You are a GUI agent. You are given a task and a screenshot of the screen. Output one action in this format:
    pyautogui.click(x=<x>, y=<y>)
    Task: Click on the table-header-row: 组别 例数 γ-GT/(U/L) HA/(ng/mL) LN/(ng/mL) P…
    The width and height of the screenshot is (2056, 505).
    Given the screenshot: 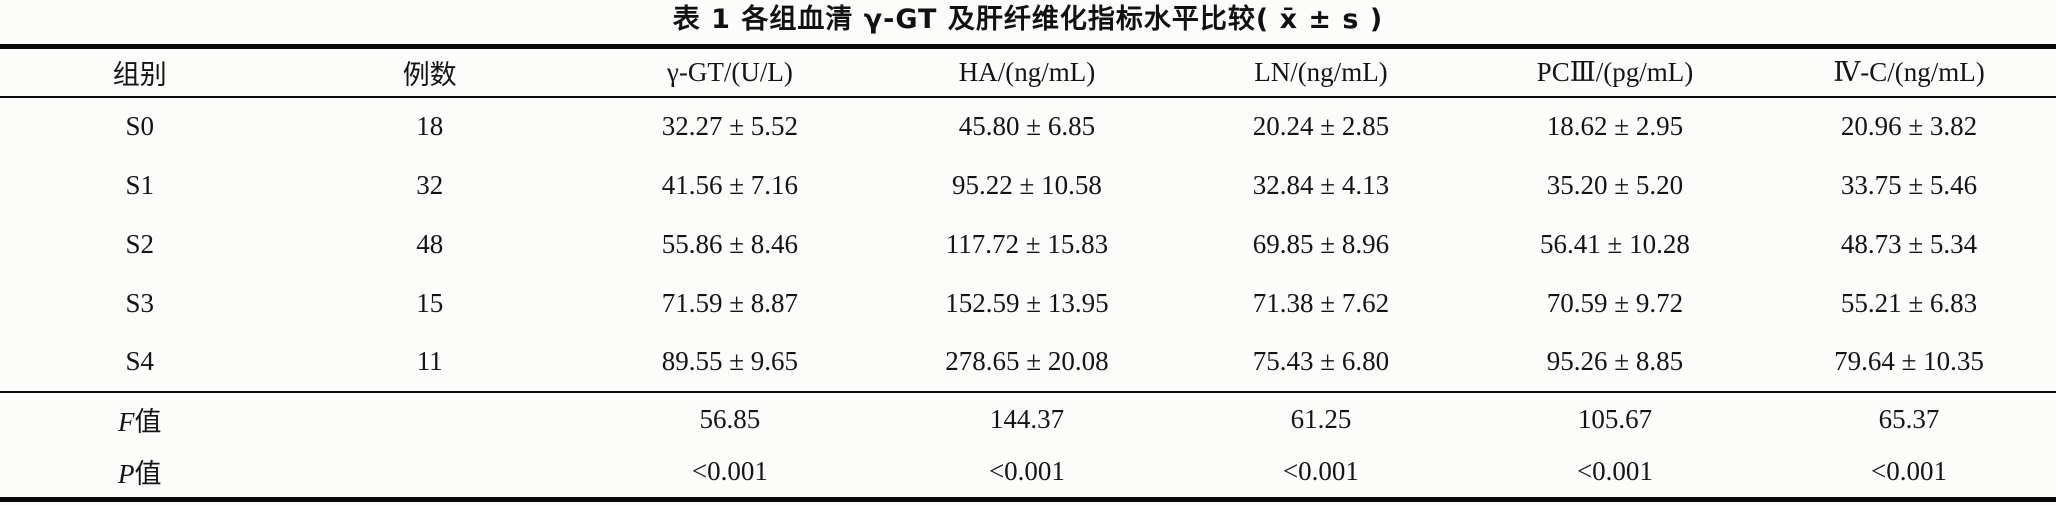 What is the action you would take?
    pyautogui.click(x=1028, y=72)
    